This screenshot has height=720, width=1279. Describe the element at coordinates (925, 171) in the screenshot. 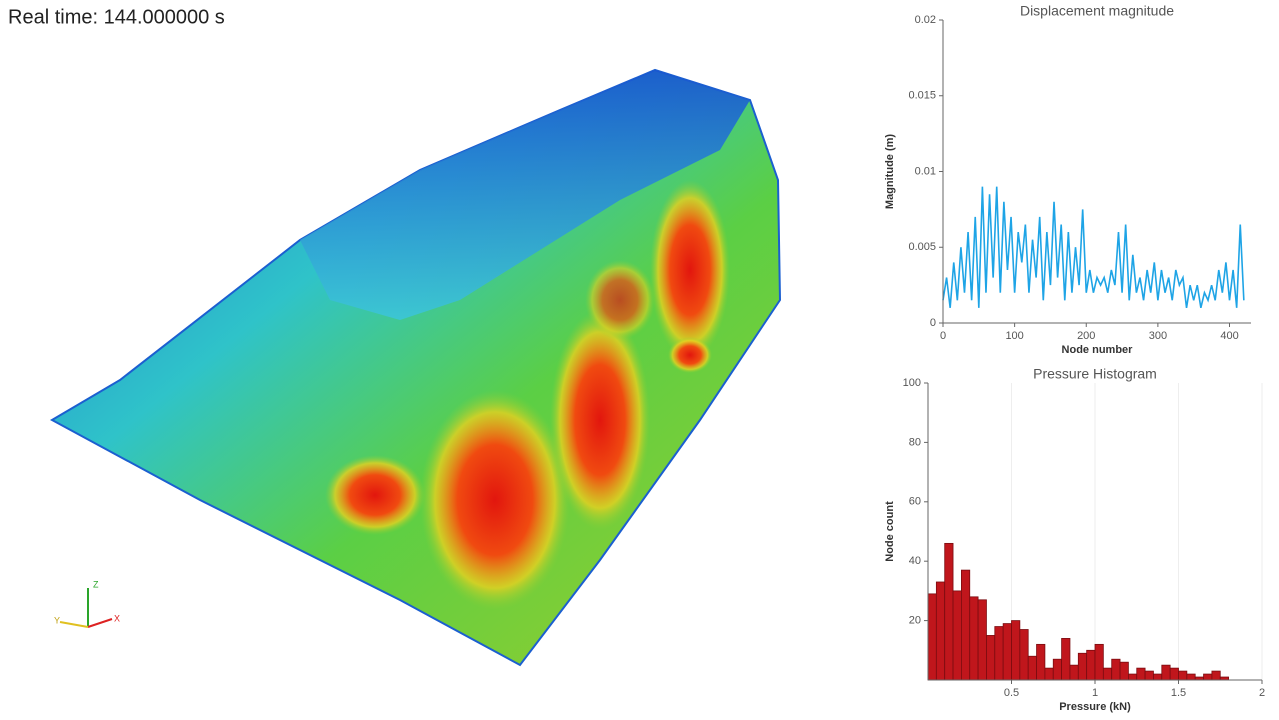

I see `y-tick-label: 0.01` at that location.